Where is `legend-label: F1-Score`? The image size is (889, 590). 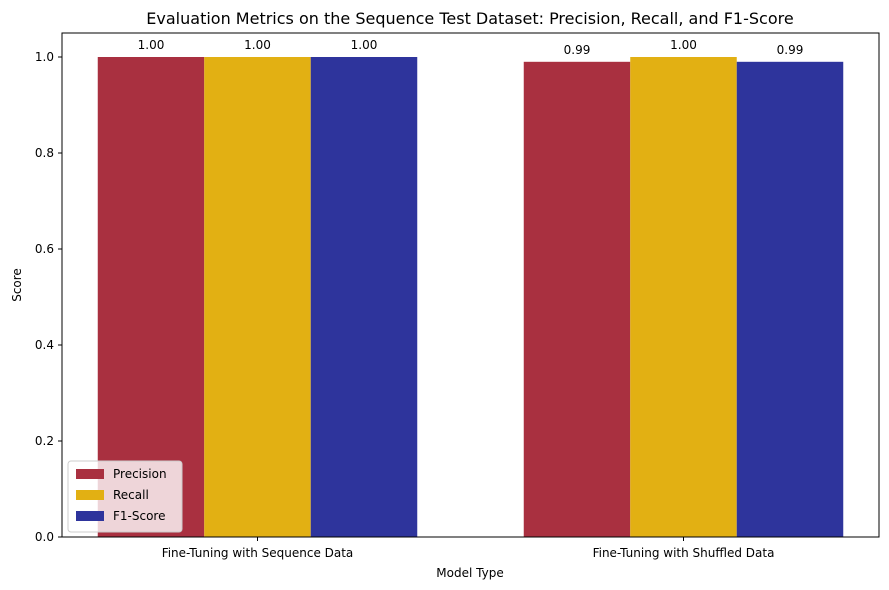
legend-label: F1-Score is located at coordinates (139, 516).